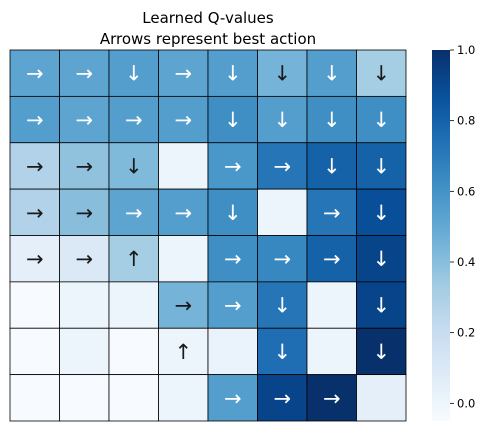 This screenshot has width=490, height=436. What do you see at coordinates (134, 74) in the screenshot?
I see `best-action-arrow-r0-c2: ↓` at bounding box center [134, 74].